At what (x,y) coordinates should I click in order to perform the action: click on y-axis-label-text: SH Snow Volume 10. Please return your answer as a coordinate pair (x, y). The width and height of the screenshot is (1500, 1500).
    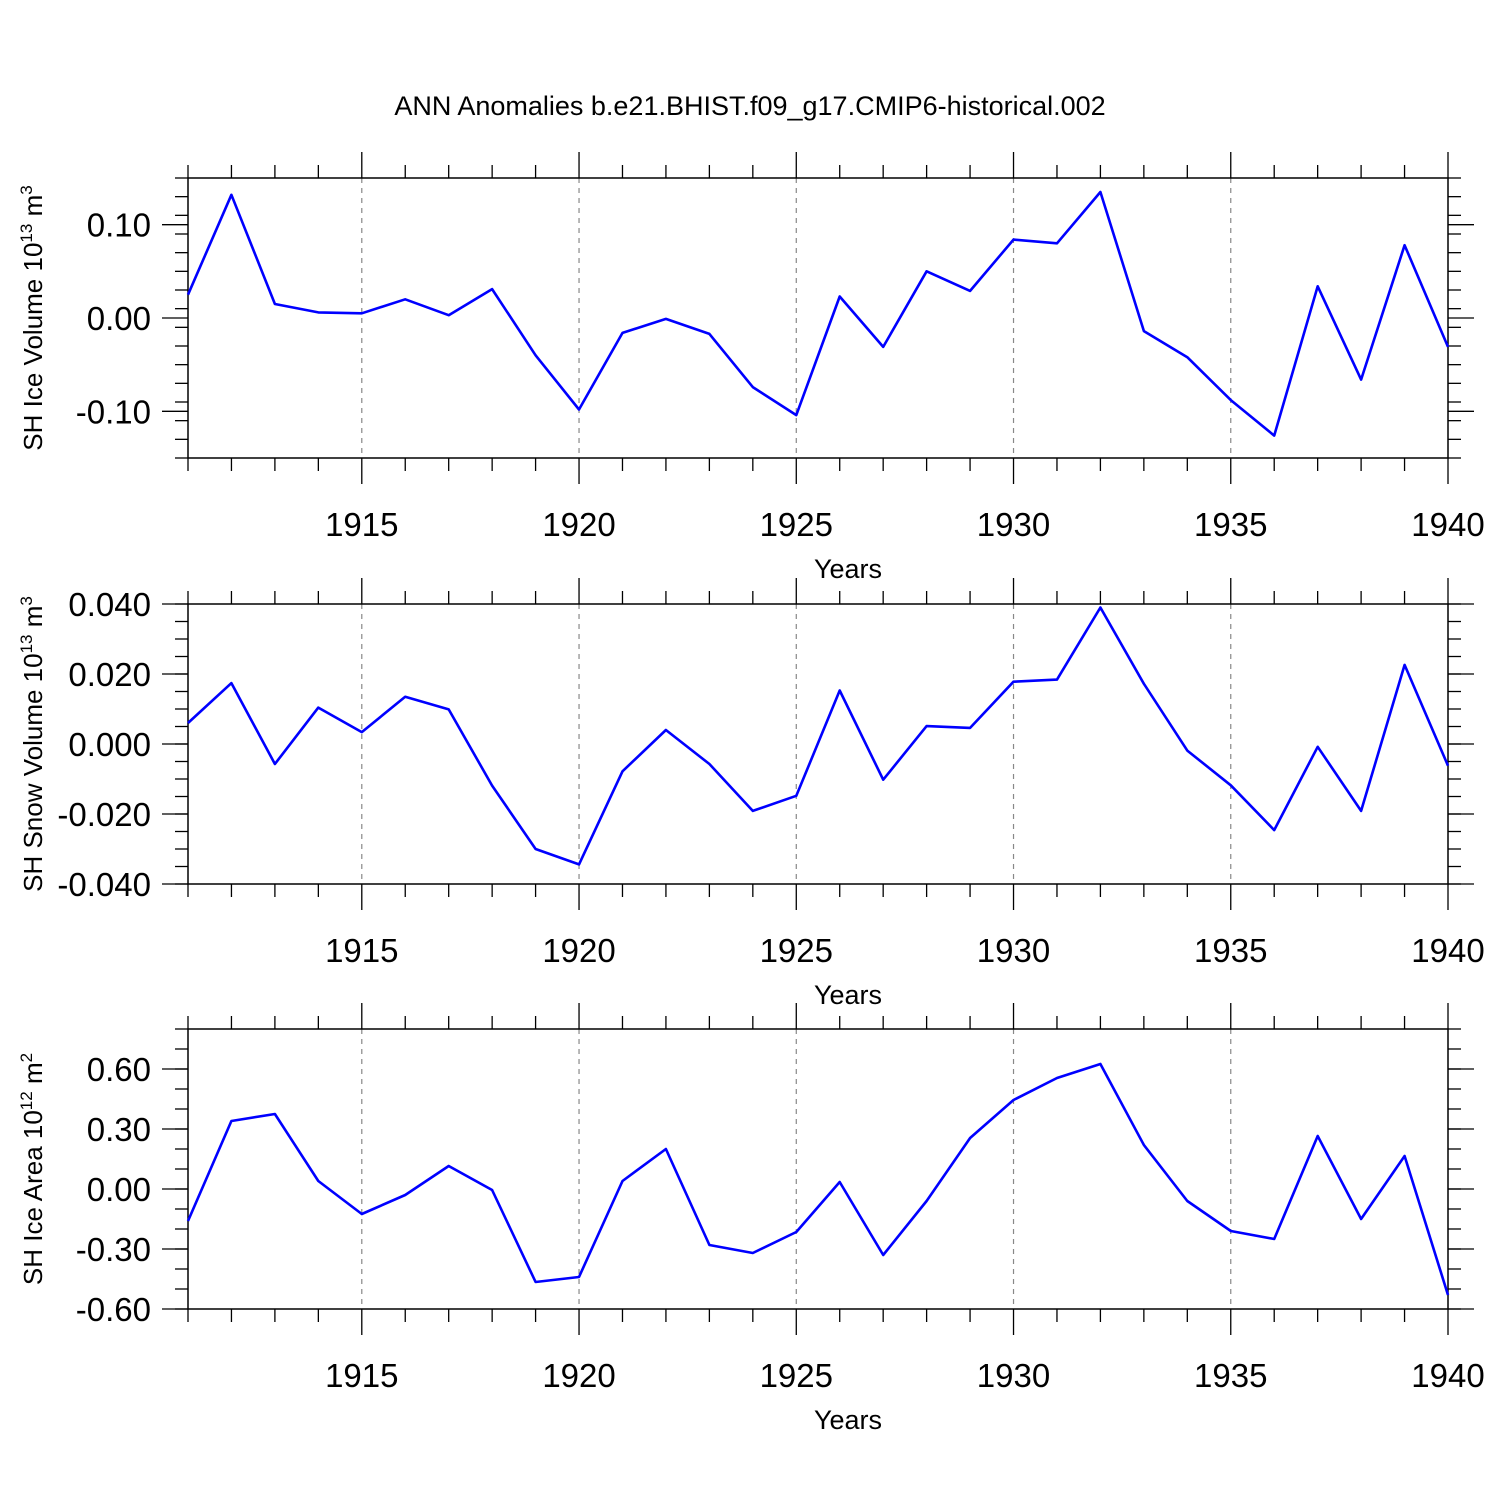
    Looking at the image, I should click on (33, 772).